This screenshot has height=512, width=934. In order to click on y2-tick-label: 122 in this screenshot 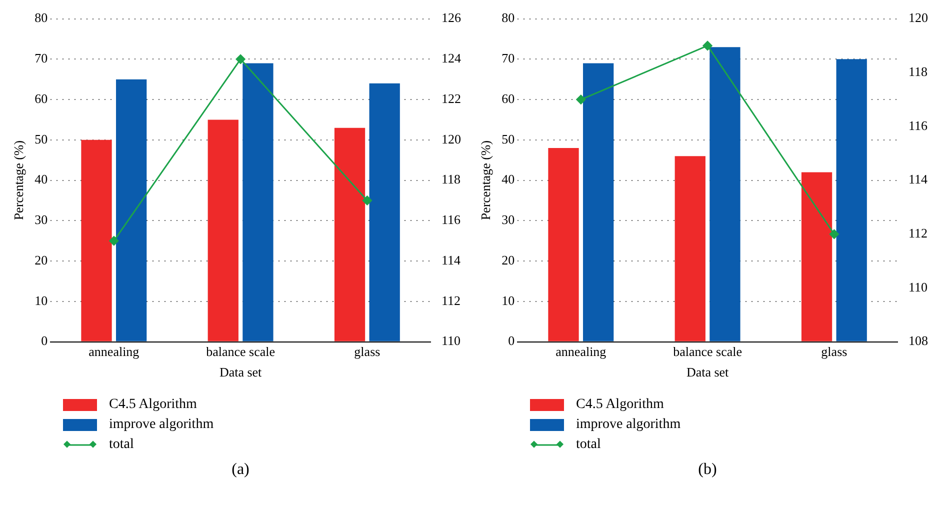, I will do `click(451, 98)`.